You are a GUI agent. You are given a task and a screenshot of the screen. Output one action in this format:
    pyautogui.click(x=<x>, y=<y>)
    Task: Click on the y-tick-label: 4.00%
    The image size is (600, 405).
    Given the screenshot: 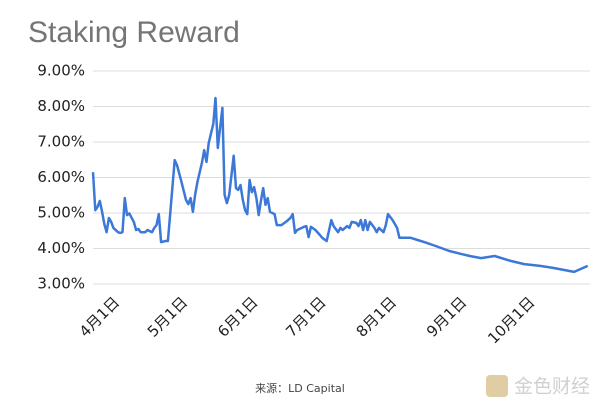 What is the action you would take?
    pyautogui.click(x=61, y=248)
    